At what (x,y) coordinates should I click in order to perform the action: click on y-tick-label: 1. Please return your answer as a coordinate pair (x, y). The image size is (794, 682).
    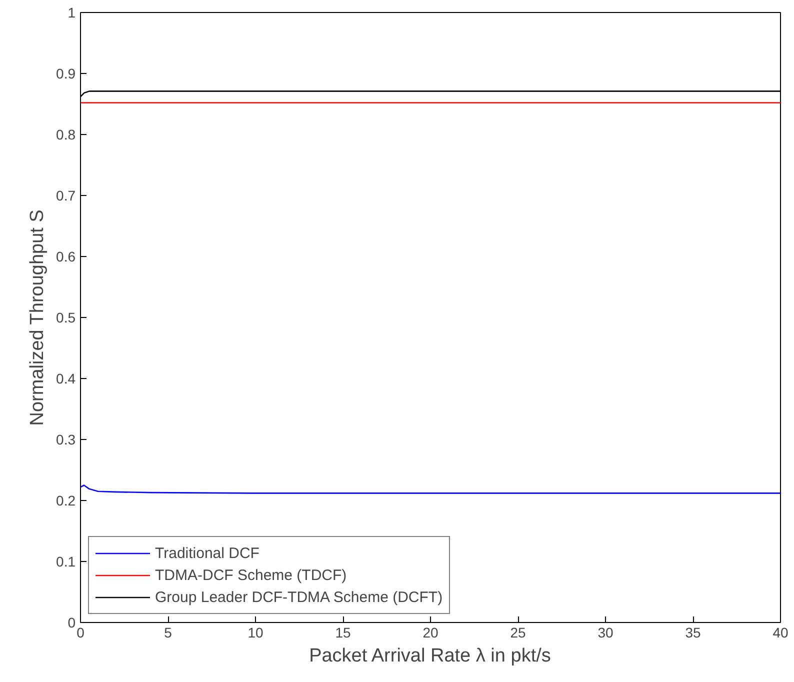
    Looking at the image, I should click on (72, 12).